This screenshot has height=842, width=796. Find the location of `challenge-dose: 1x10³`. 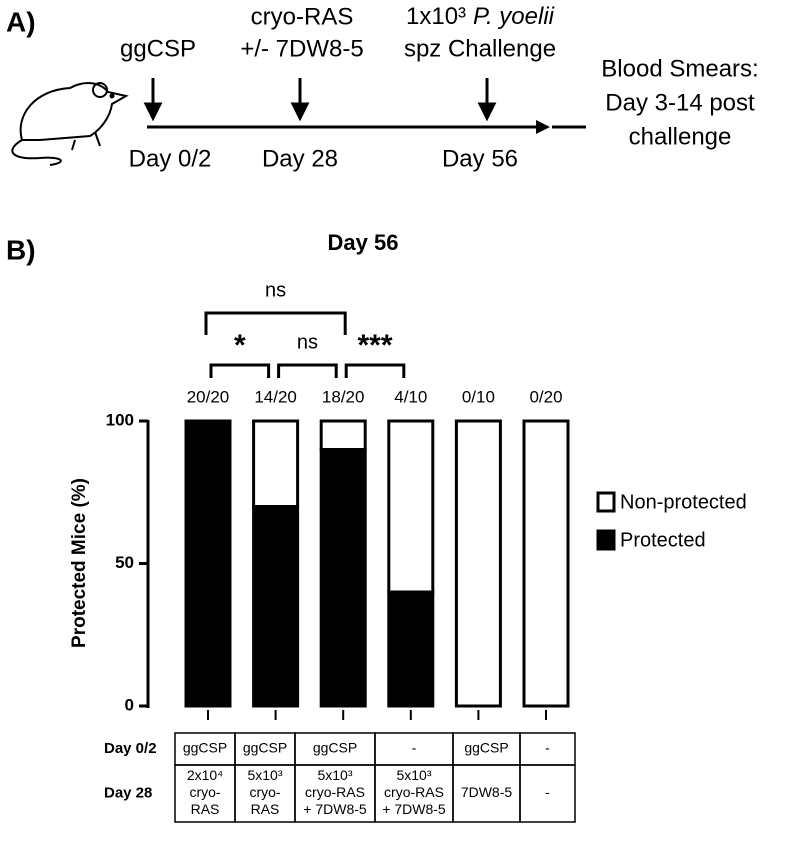

challenge-dose: 1x10³ is located at coordinates (436, 16).